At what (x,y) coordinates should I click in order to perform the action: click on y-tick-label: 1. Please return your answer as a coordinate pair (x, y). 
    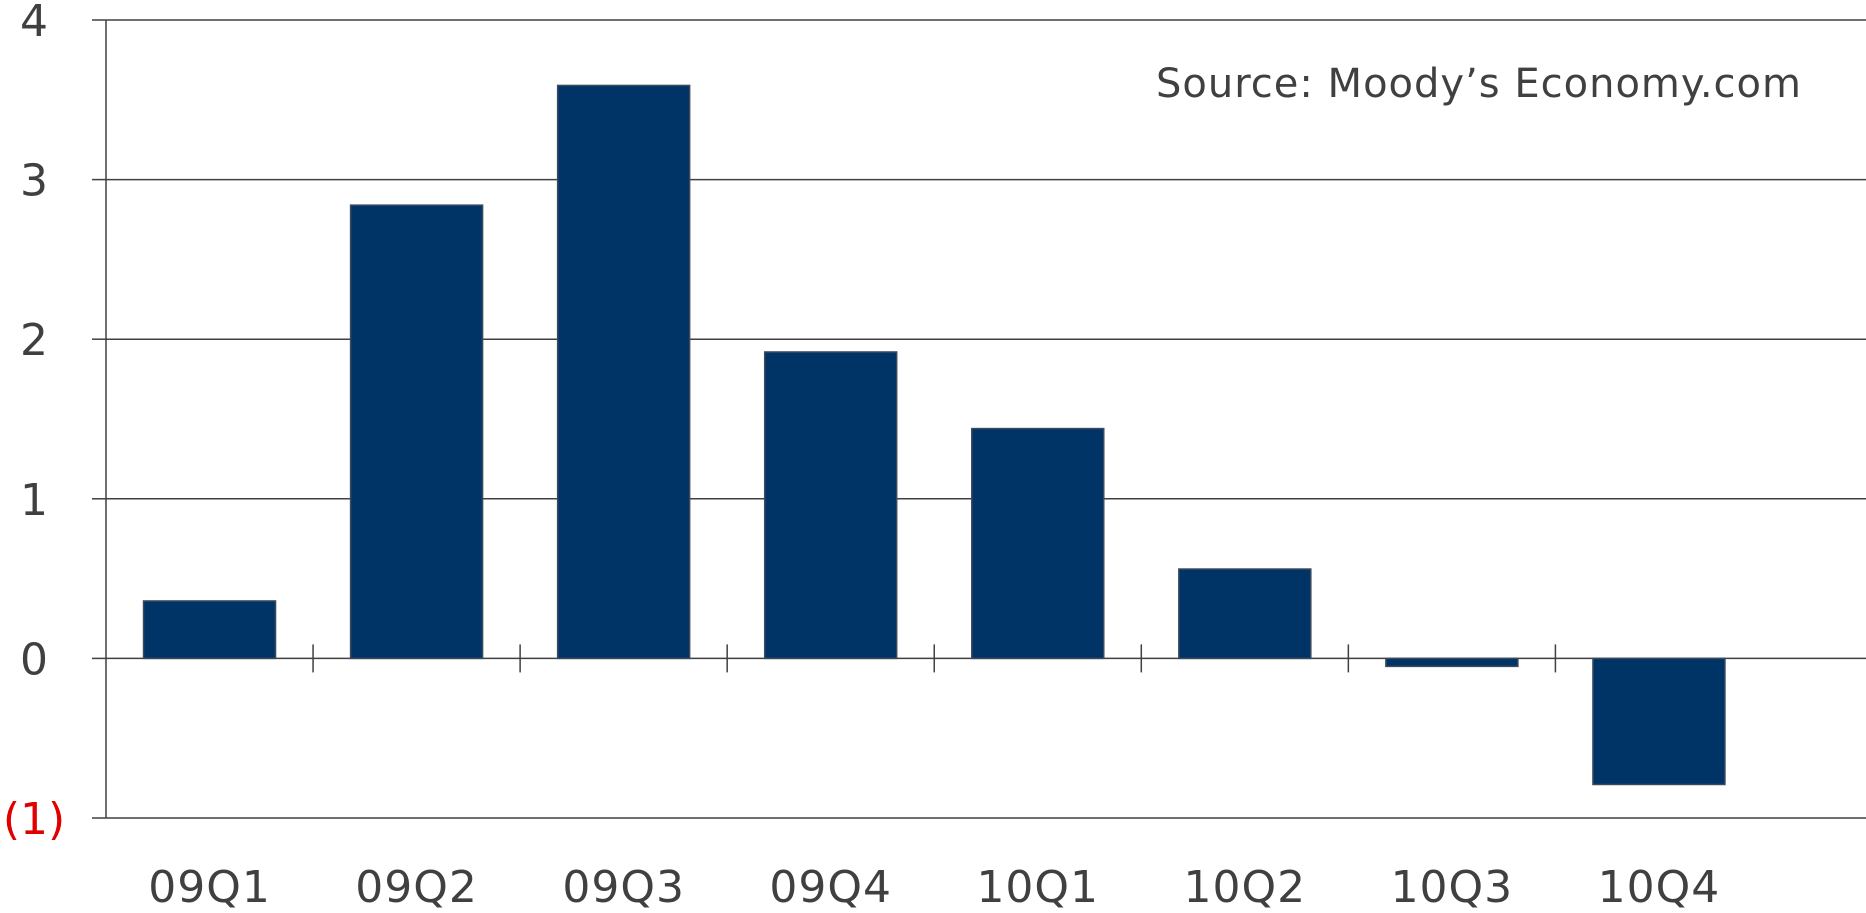
    Looking at the image, I should click on (34, 500).